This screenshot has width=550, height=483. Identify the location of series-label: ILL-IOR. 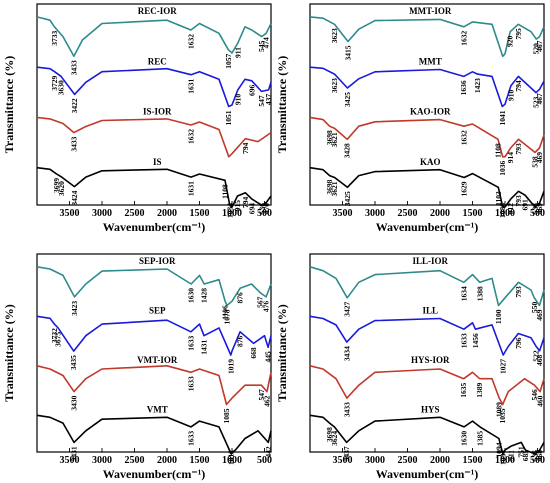
(430, 261).